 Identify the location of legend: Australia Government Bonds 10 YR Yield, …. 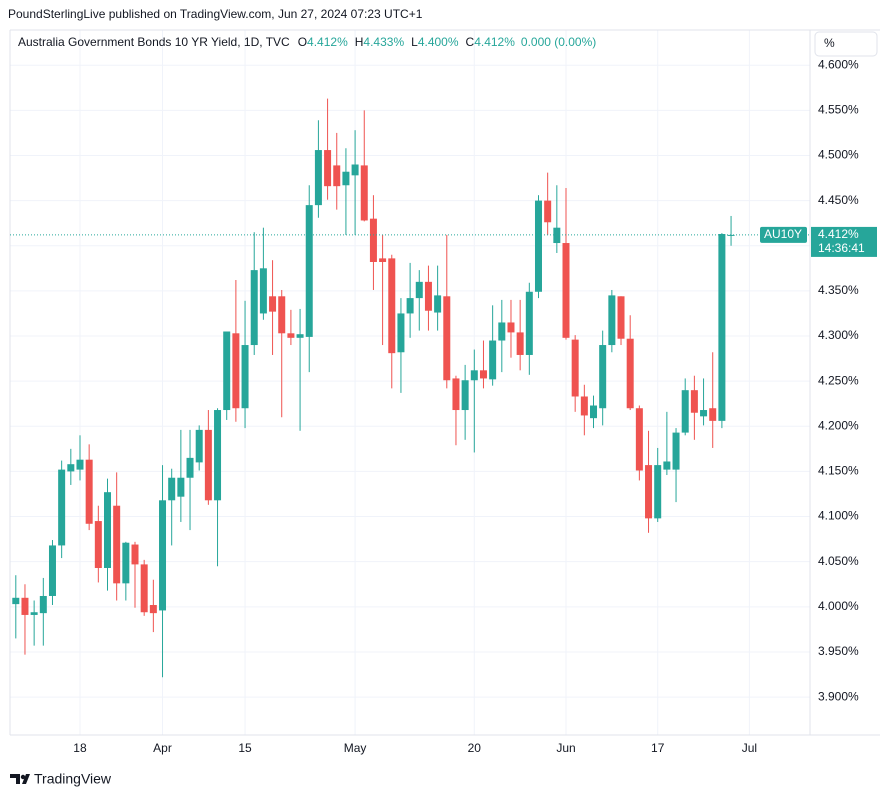
(307, 42).